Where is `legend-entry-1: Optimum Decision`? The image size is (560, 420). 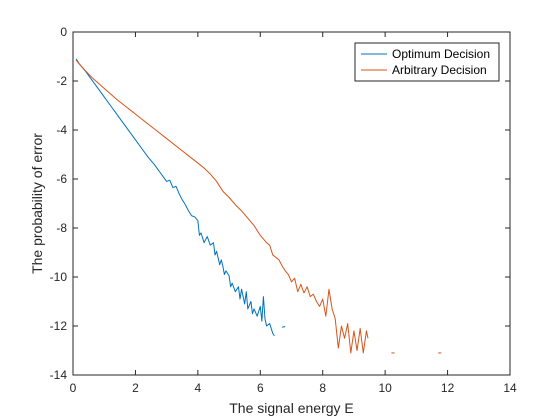
legend-entry-1: Optimum Decision is located at coordinates (441, 54).